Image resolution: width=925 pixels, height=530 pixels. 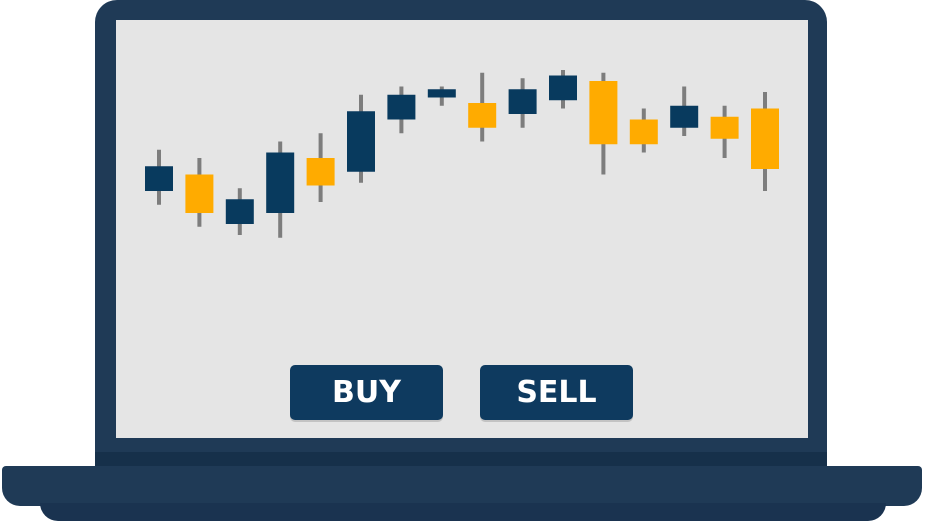 I want to click on laptop-base, so click(x=462, y=486).